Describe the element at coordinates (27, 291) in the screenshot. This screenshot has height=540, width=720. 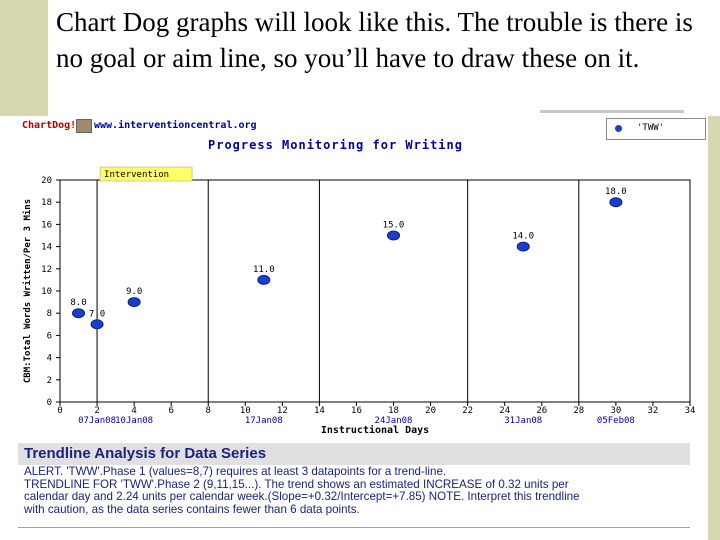
I see `y-axis-label: CBM:Total Words Written/Per 3 Mins` at that location.